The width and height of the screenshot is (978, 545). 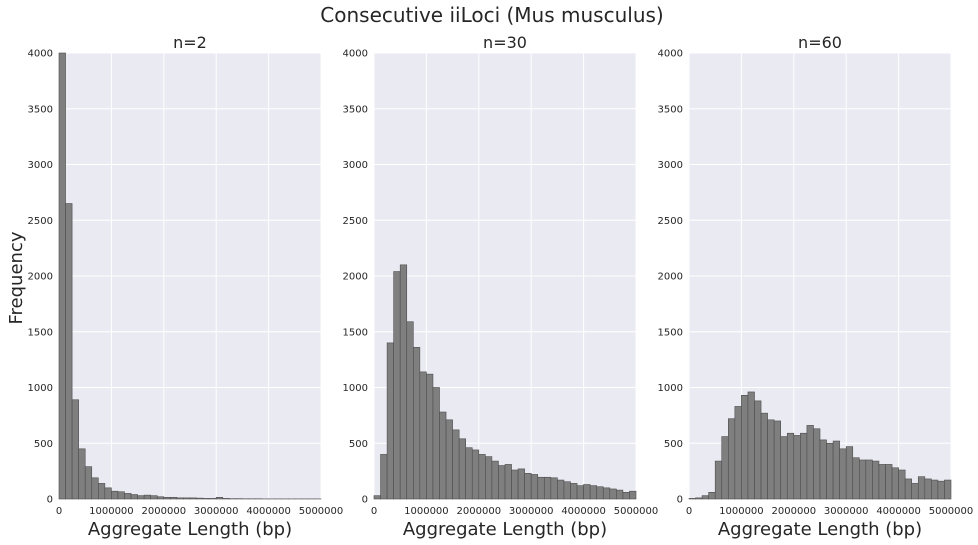 I want to click on x-tick-label: 4000000, so click(x=898, y=511).